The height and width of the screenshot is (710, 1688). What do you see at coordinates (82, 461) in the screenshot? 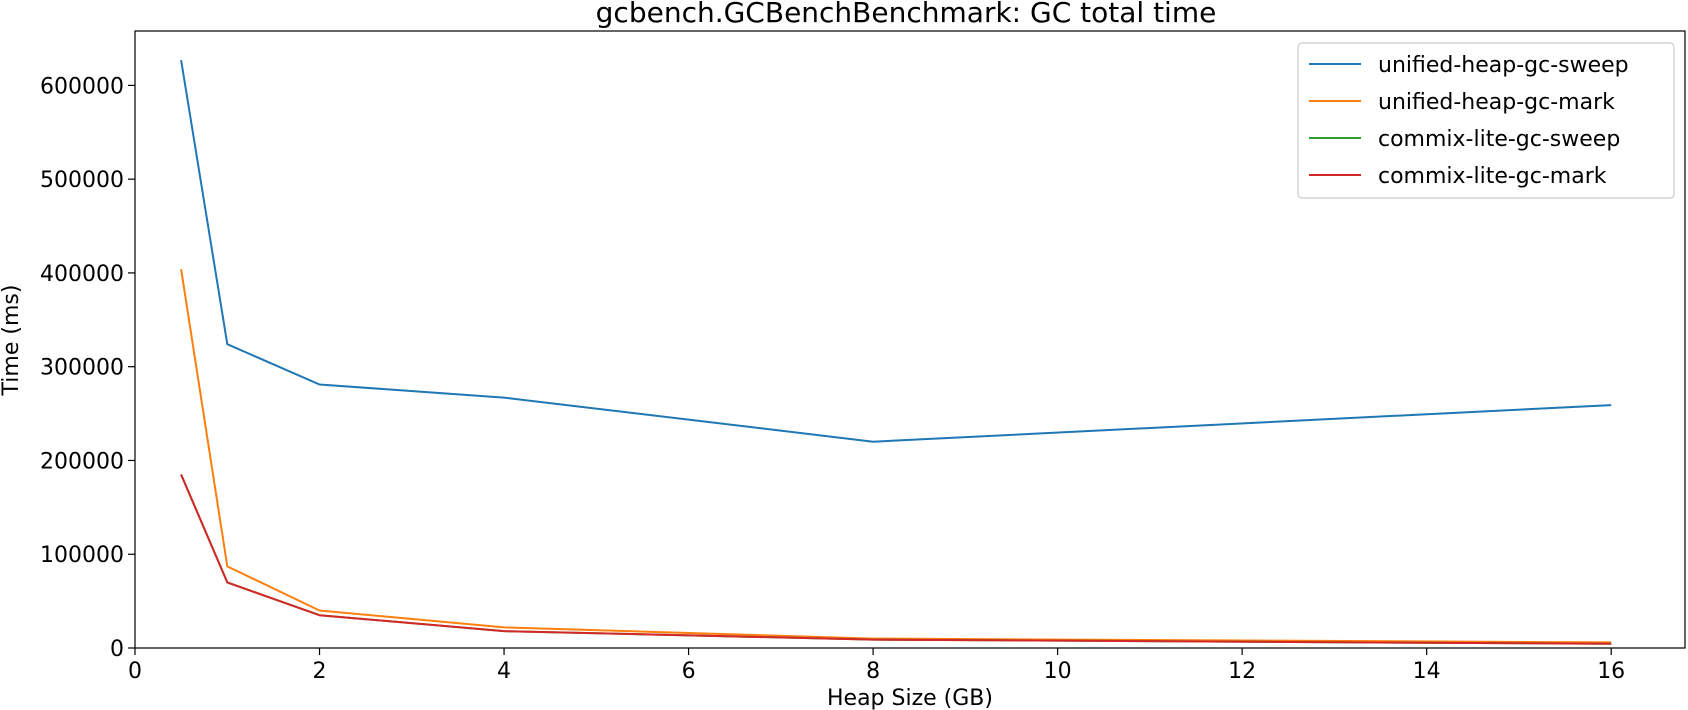
I see `y-tick-label: 200000` at bounding box center [82, 461].